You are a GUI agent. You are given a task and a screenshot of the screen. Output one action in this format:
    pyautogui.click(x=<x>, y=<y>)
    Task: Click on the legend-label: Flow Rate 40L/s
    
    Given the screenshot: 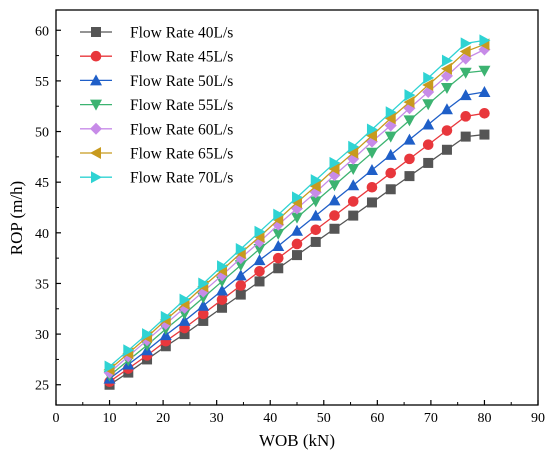 What is the action you would take?
    pyautogui.click(x=181, y=33)
    